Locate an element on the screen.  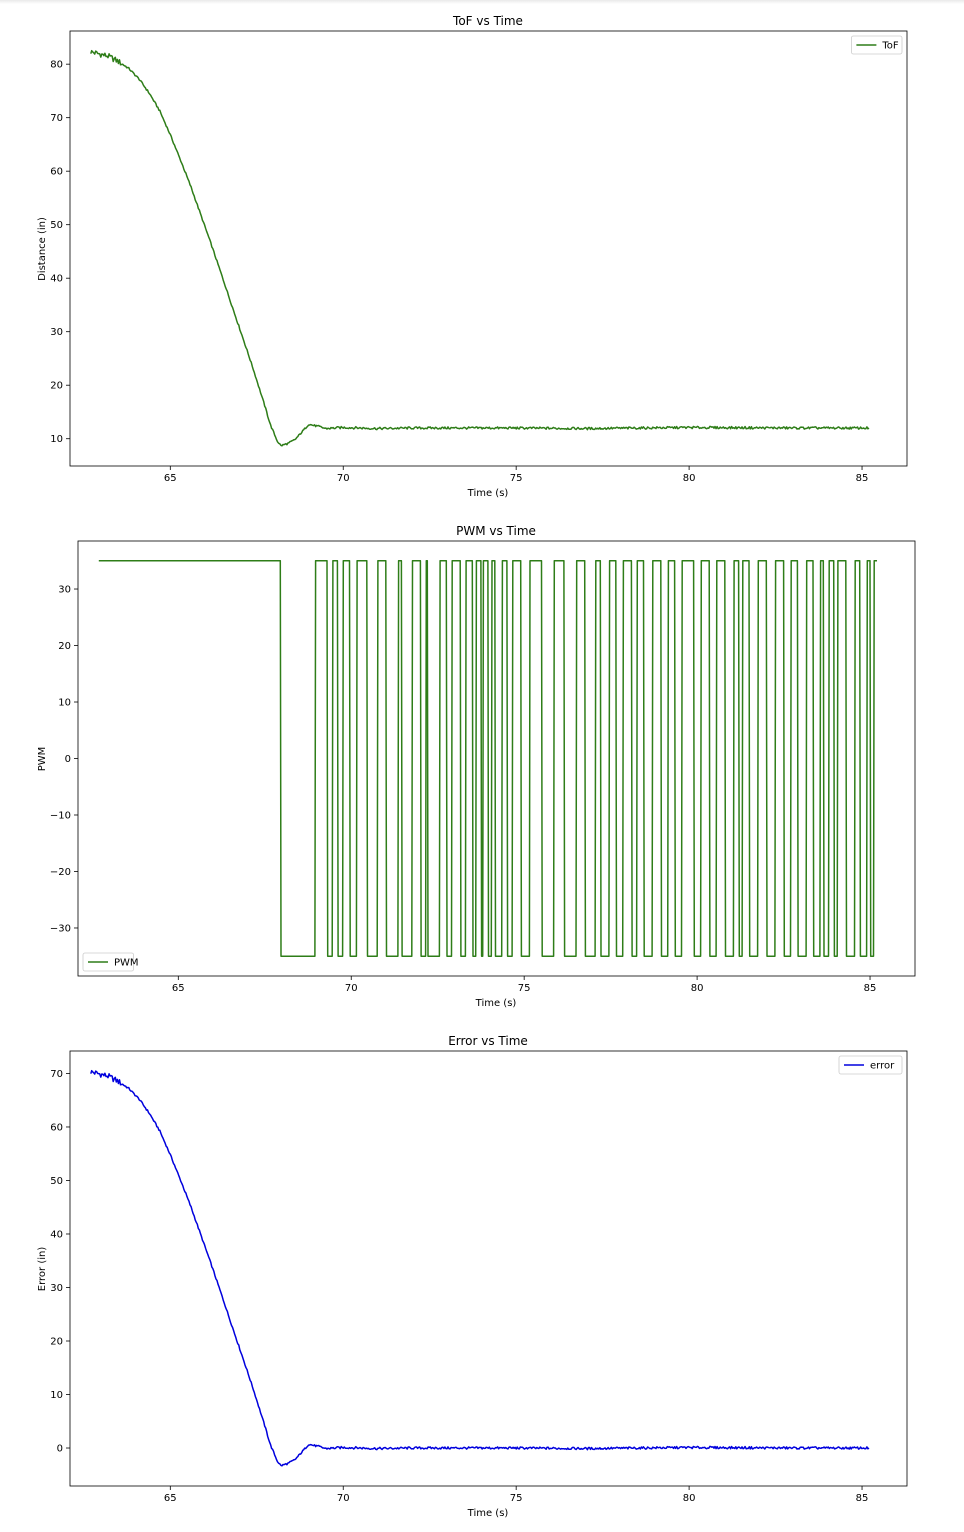
legend-label: error is located at coordinates (882, 1066).